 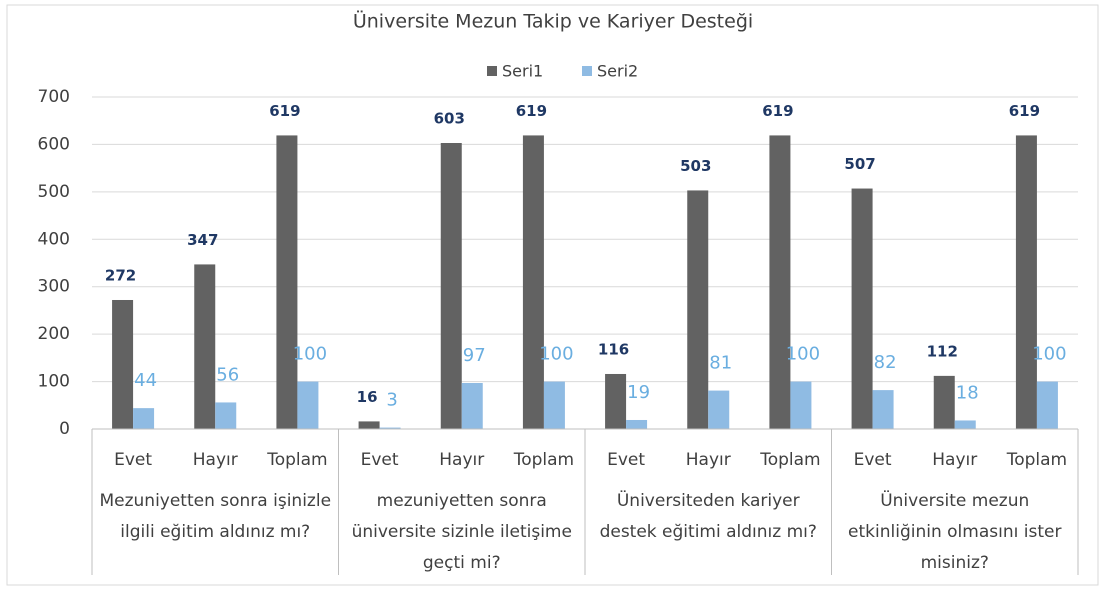 What do you see at coordinates (613, 349) in the screenshot?
I see `data-label: 116` at bounding box center [613, 349].